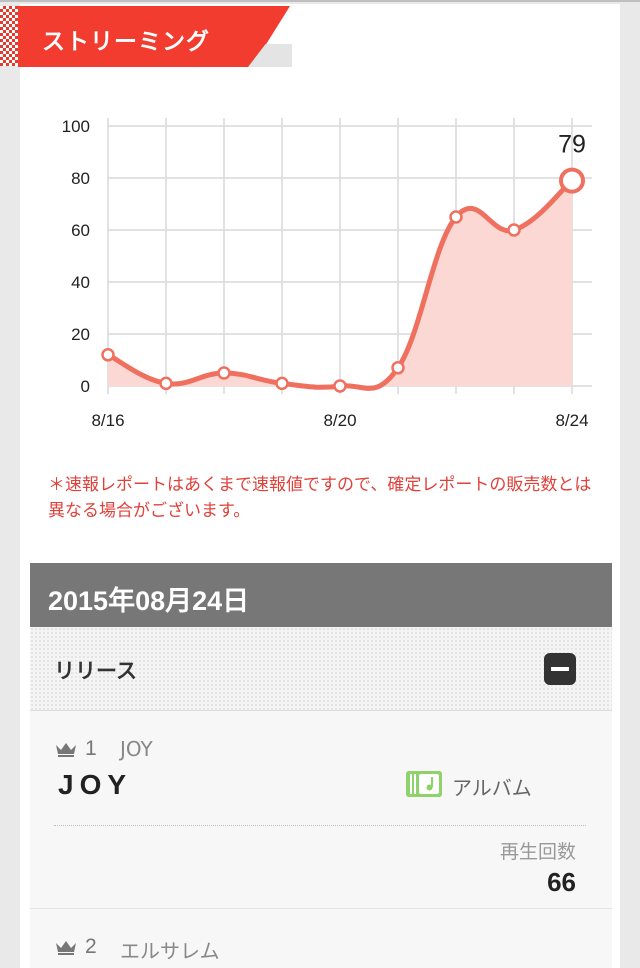 The width and height of the screenshot is (640, 968). What do you see at coordinates (126, 41) in the screenshot?
I see `section-title: ストリーミング` at bounding box center [126, 41].